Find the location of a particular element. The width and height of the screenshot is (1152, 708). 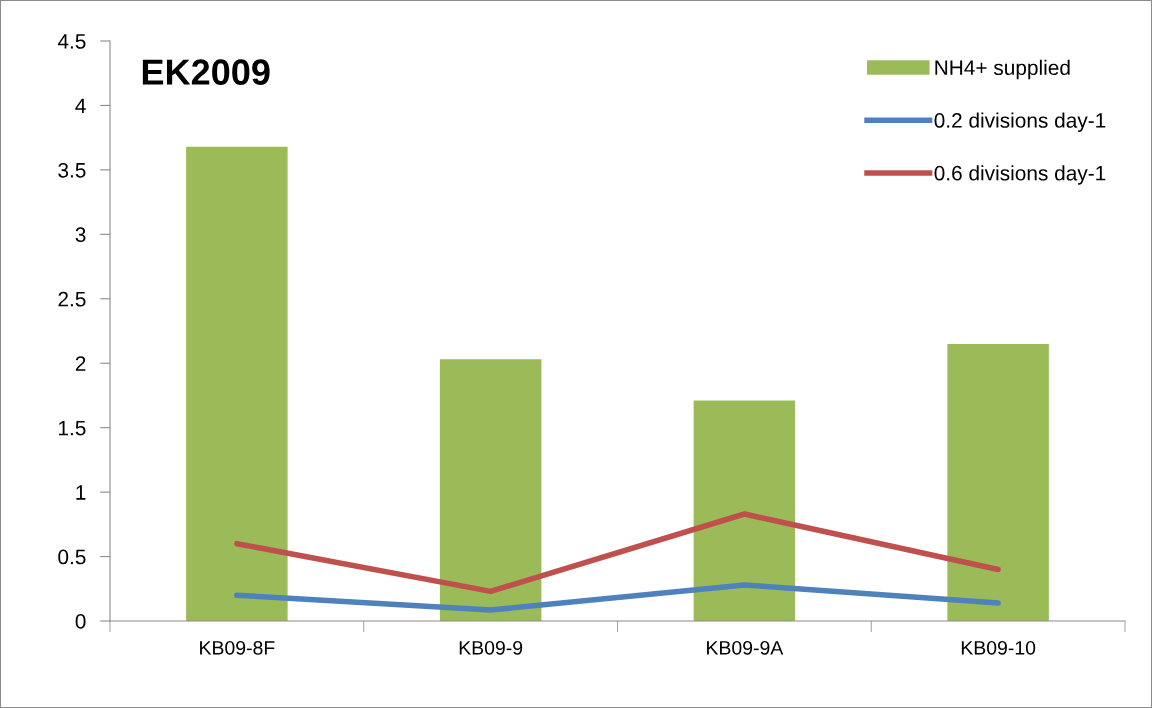

y-tick-label: 2 is located at coordinates (80, 363).